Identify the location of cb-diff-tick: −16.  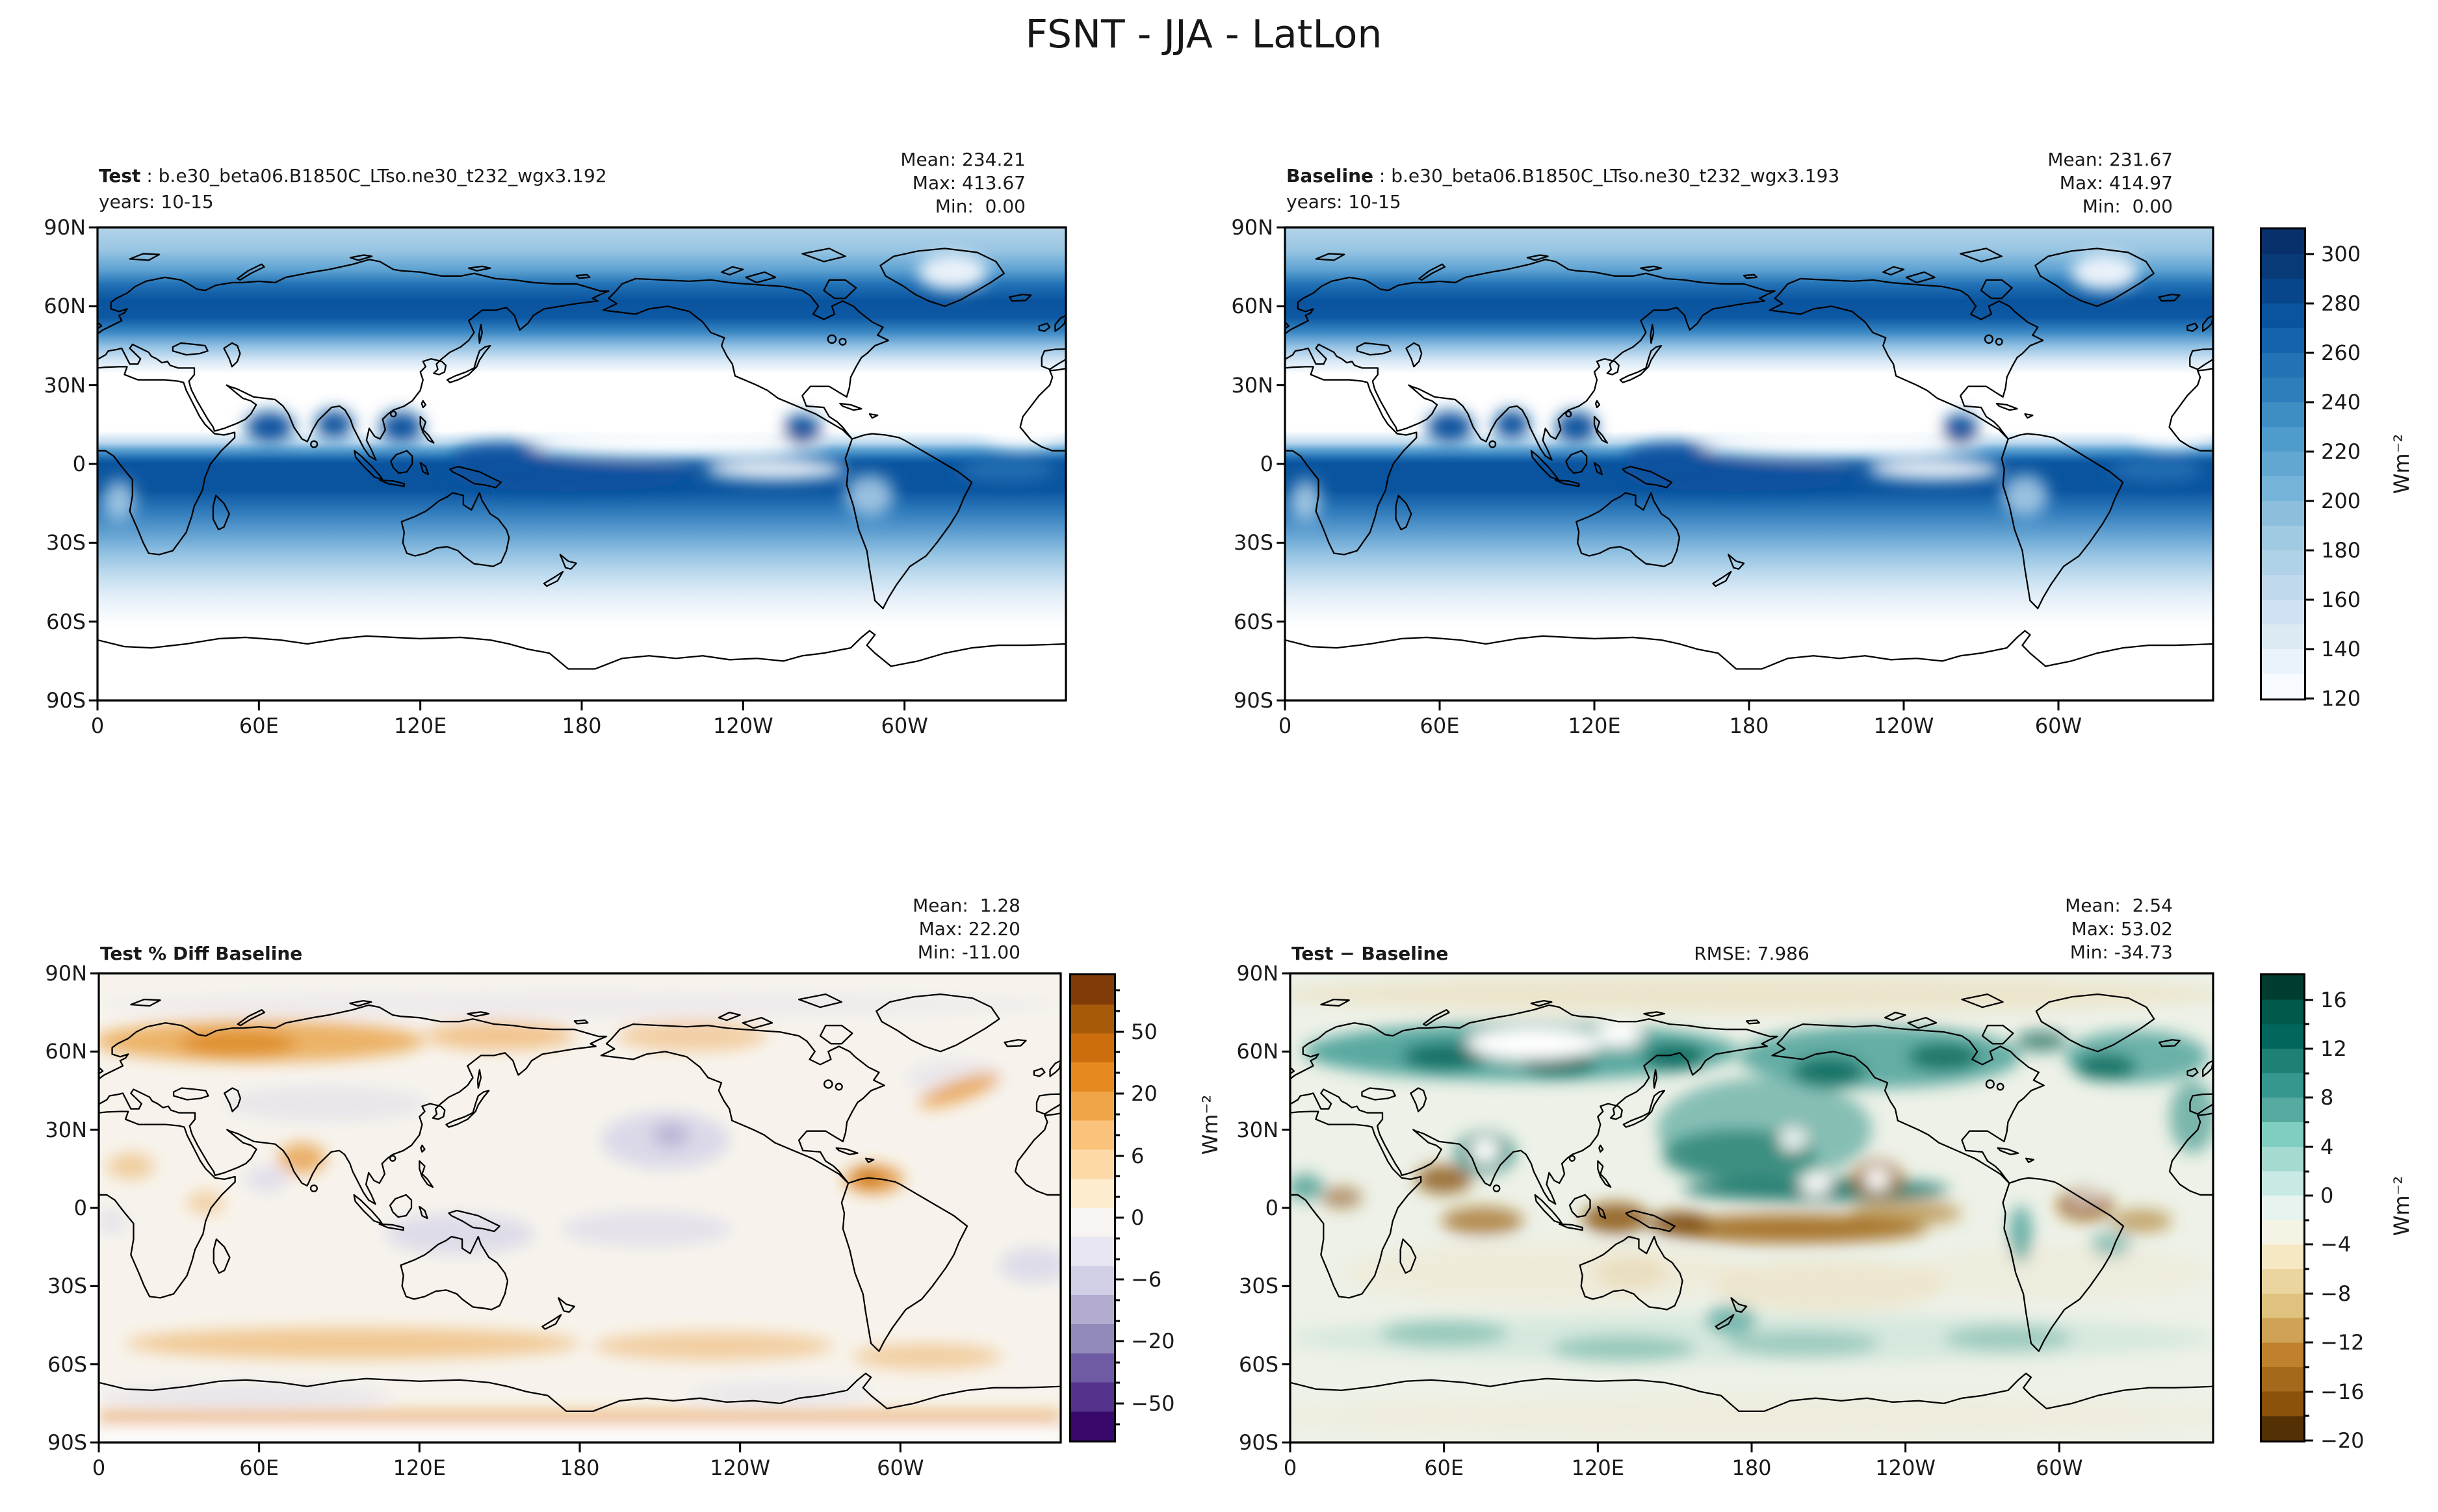
(2343, 1391).